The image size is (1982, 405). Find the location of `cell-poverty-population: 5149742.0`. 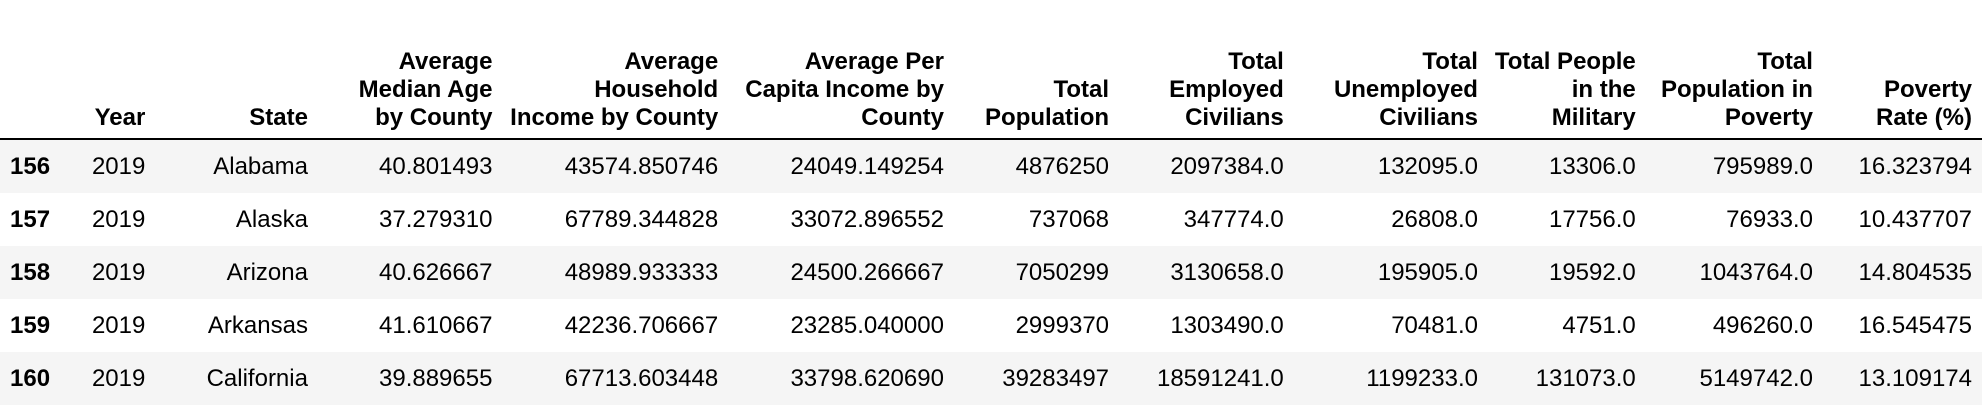

cell-poverty-population: 5149742.0 is located at coordinates (1756, 378).